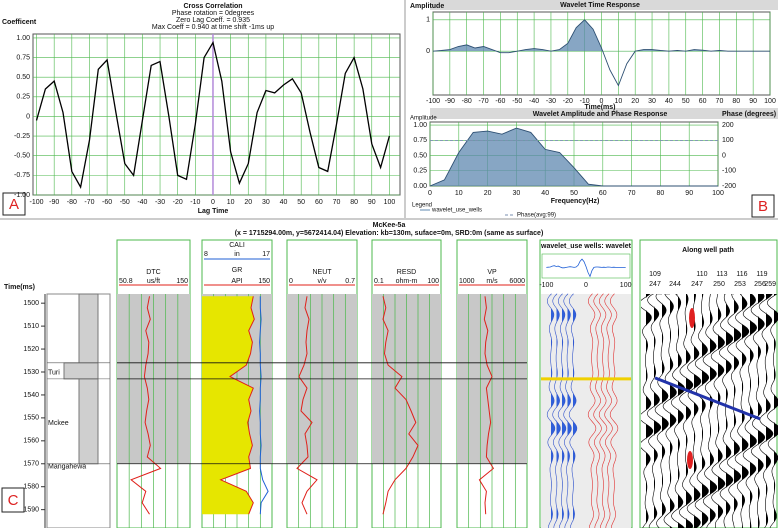  Describe the element at coordinates (31, 509) in the screenshot. I see `y-tick-label: 1590` at that location.